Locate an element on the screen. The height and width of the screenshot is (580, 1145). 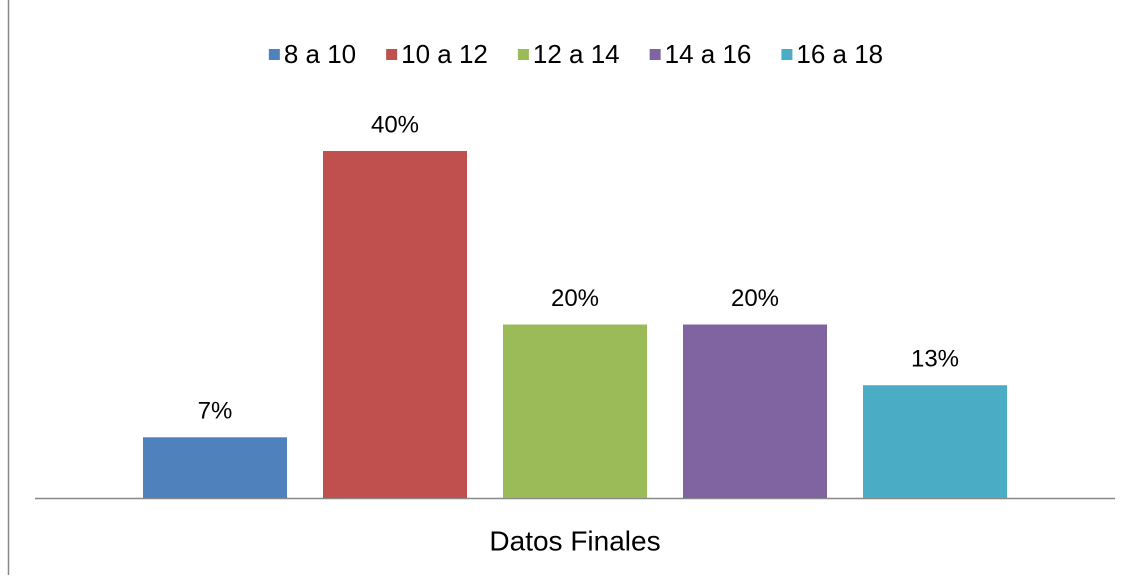
legend-label: 8 a 10 is located at coordinates (320, 54).